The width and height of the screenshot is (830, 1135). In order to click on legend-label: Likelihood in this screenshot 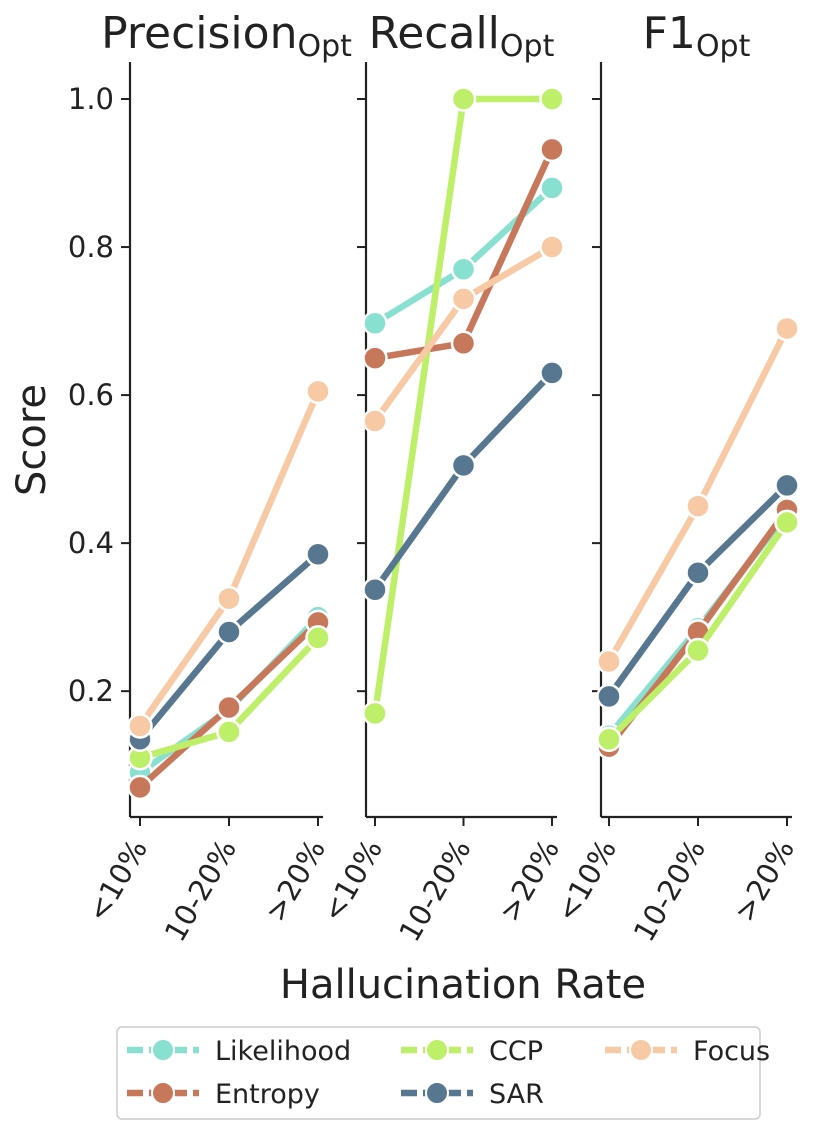, I will do `click(283, 1051)`.